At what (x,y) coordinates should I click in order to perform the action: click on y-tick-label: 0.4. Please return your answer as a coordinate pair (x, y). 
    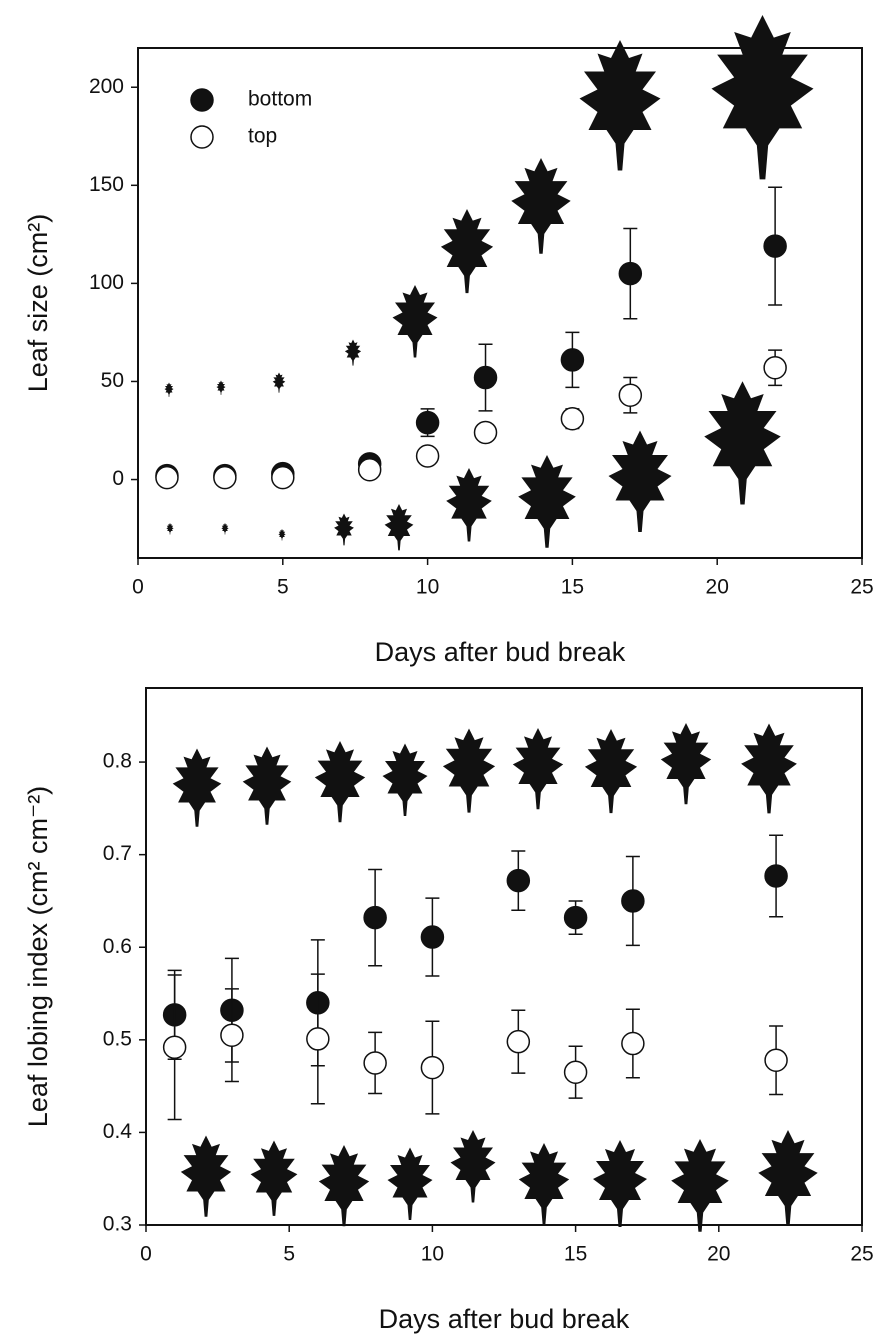
    Looking at the image, I should click on (118, 1131).